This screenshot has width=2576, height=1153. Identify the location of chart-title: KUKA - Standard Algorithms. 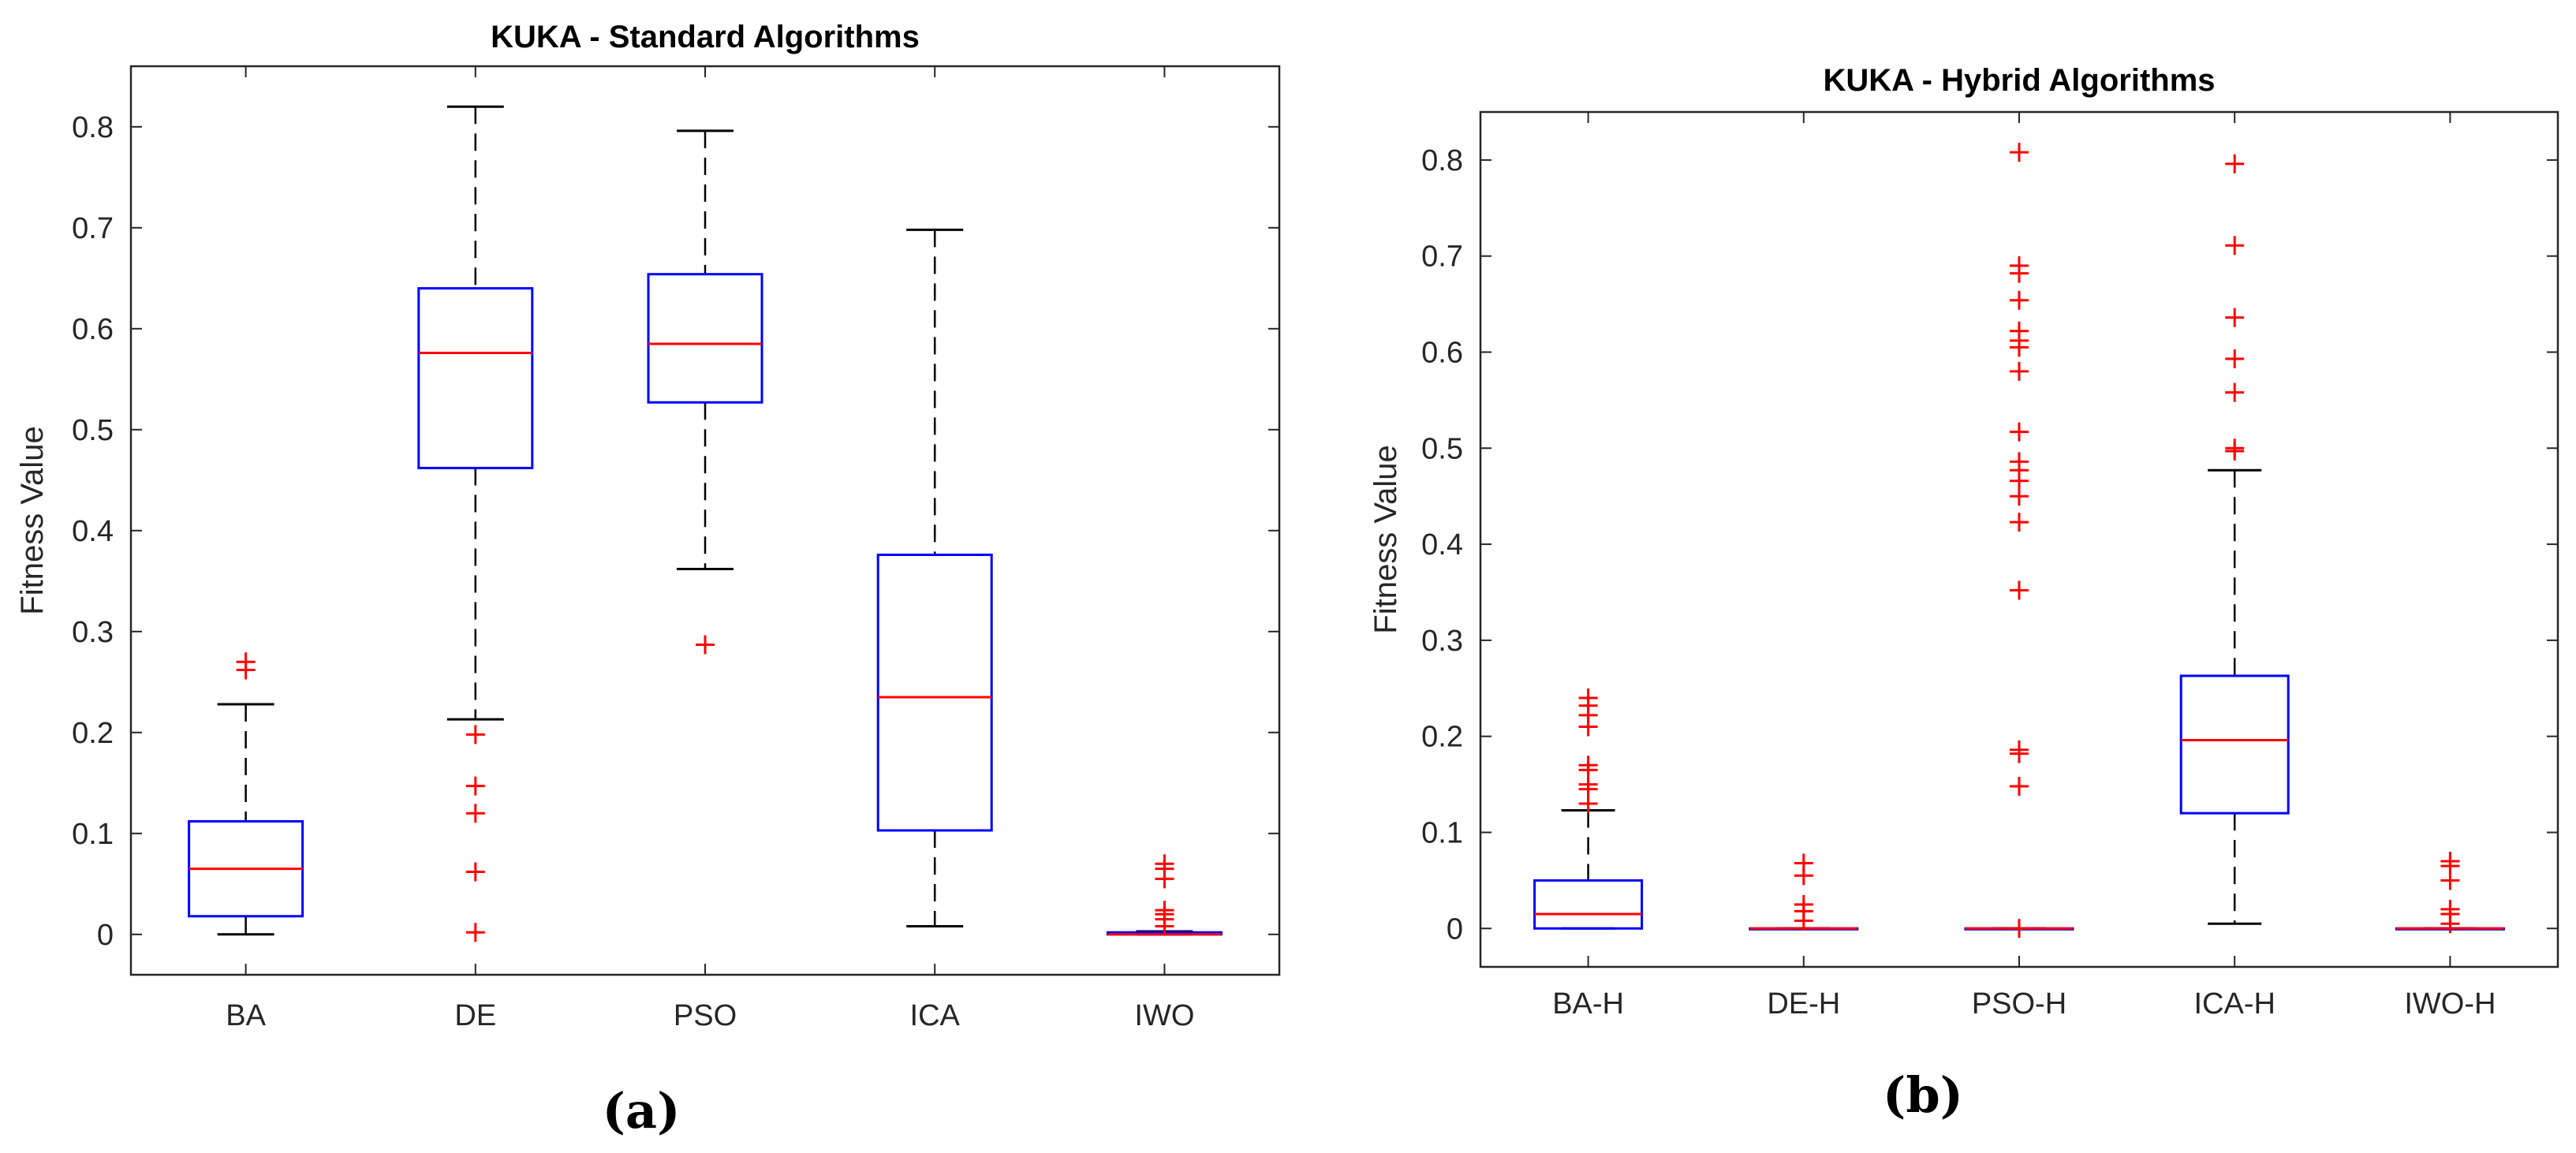
(705, 37).